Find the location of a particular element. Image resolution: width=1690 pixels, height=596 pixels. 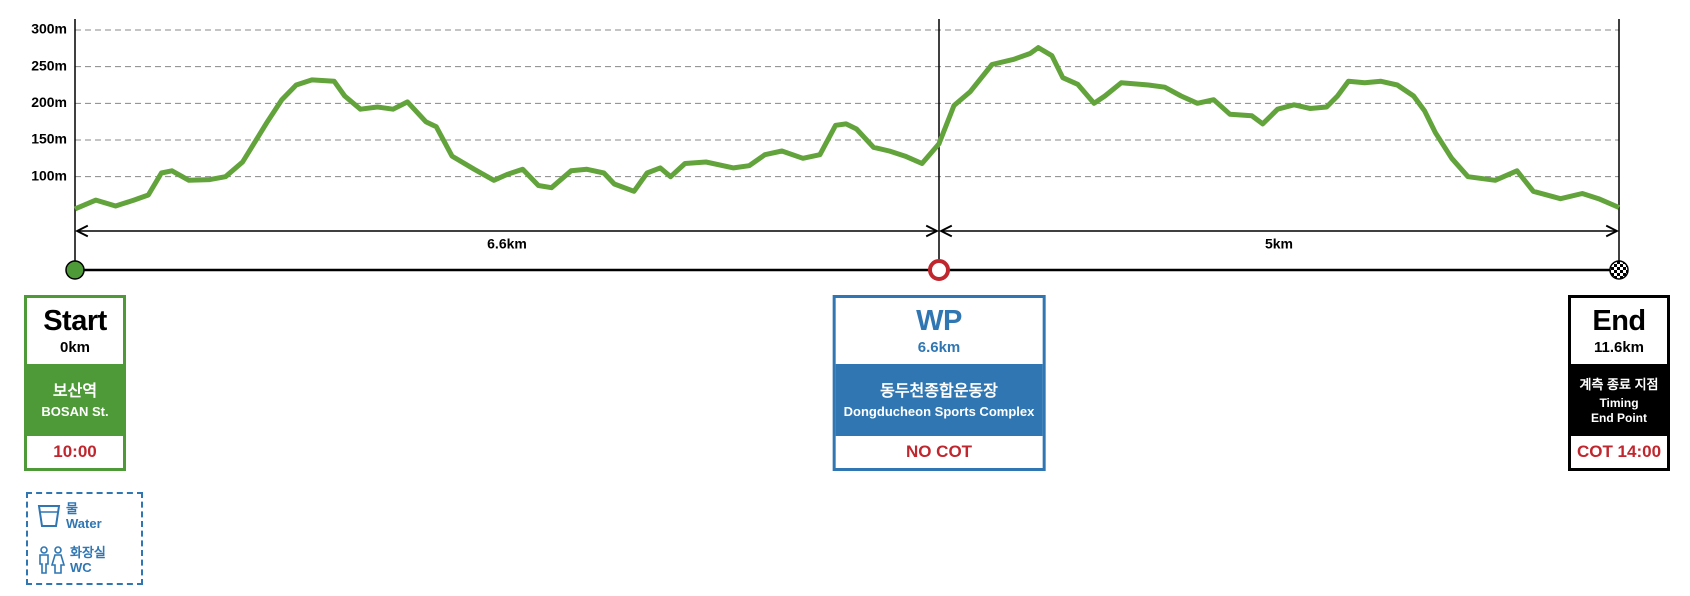

y-tick-label: 300m is located at coordinates (49, 29).